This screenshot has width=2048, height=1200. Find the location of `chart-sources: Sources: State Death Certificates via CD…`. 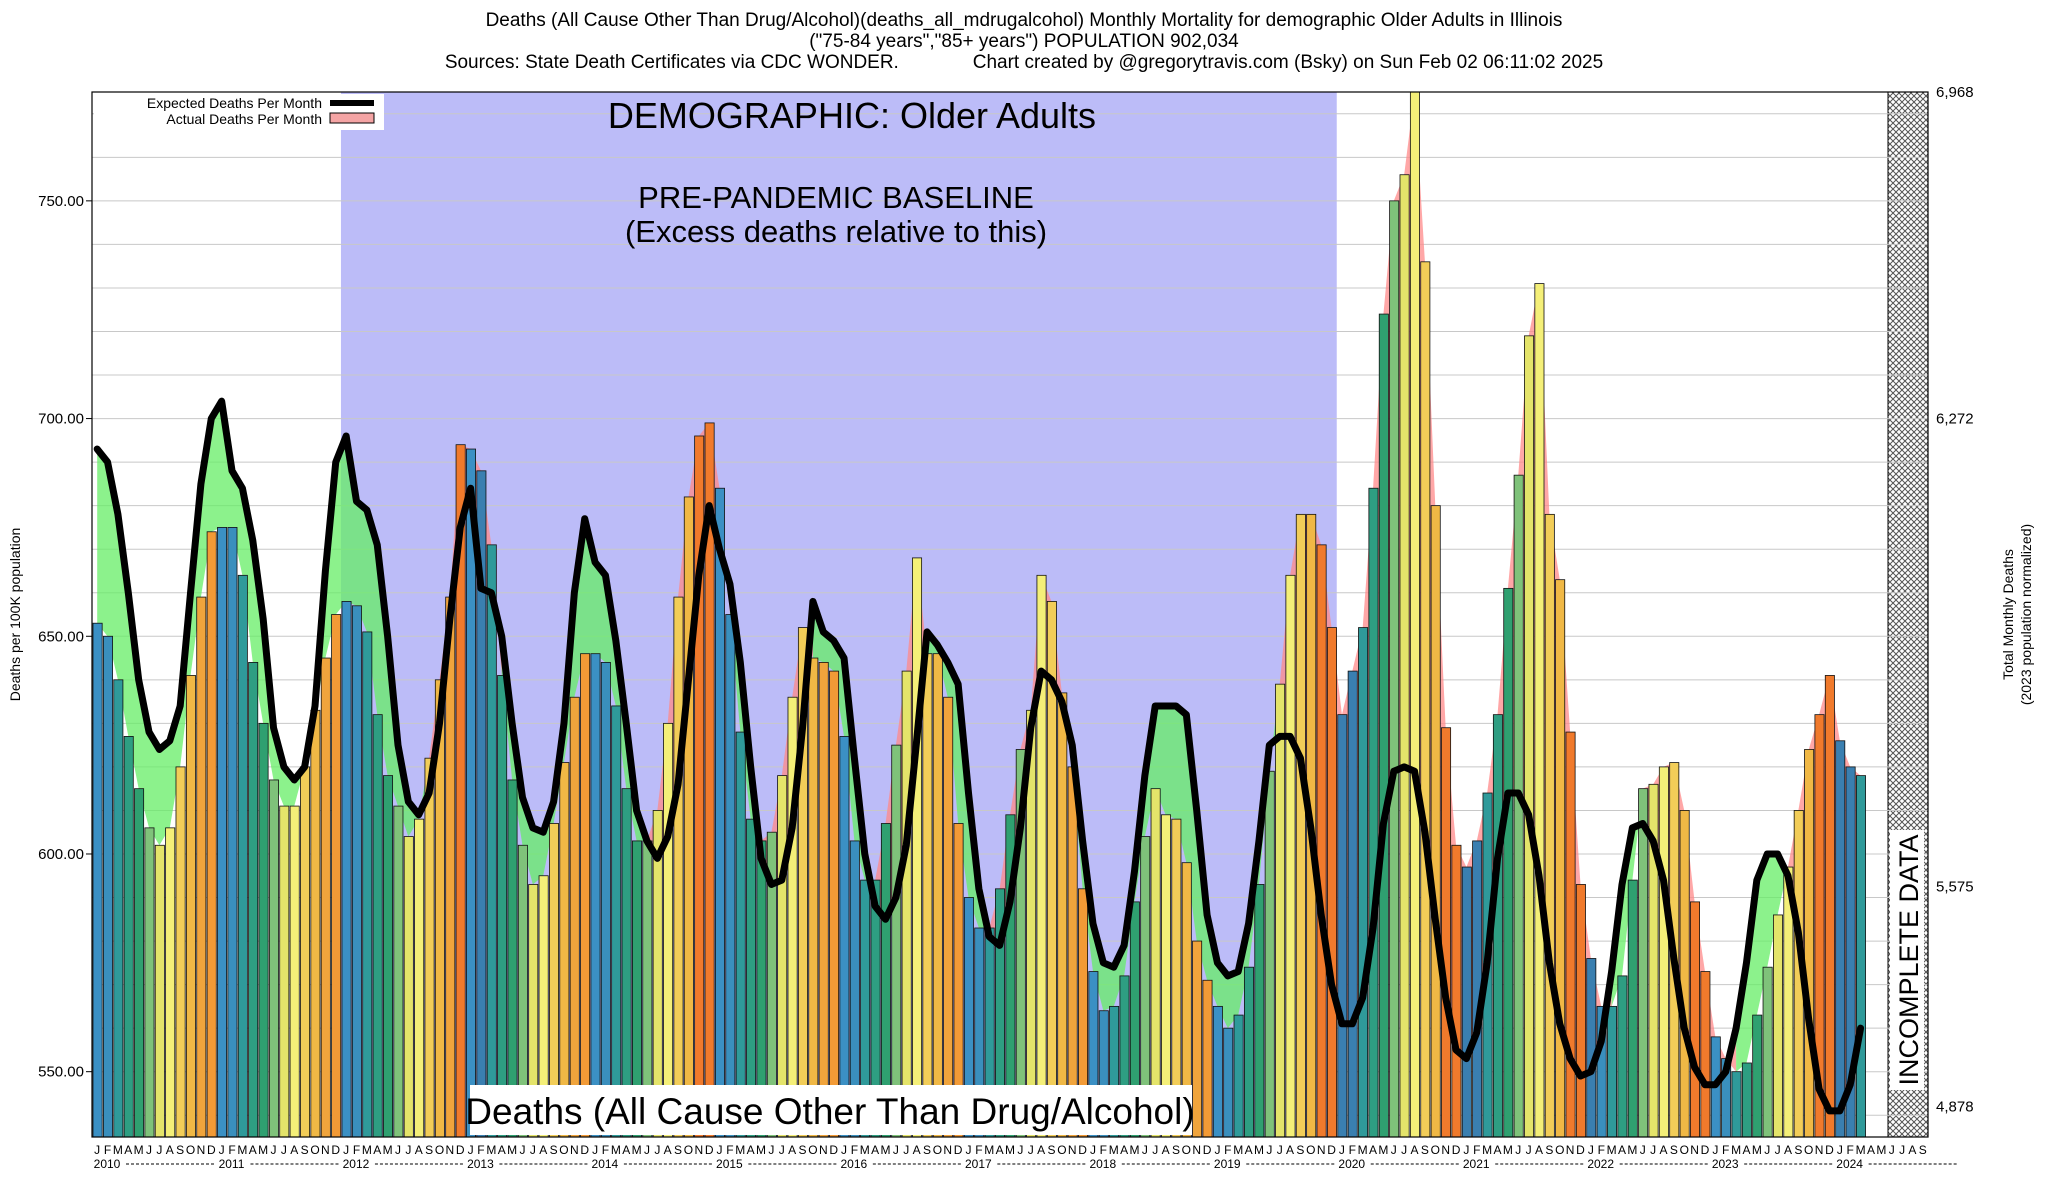

chart-sources: Sources: State Death Certificates via CD… is located at coordinates (1024, 62).